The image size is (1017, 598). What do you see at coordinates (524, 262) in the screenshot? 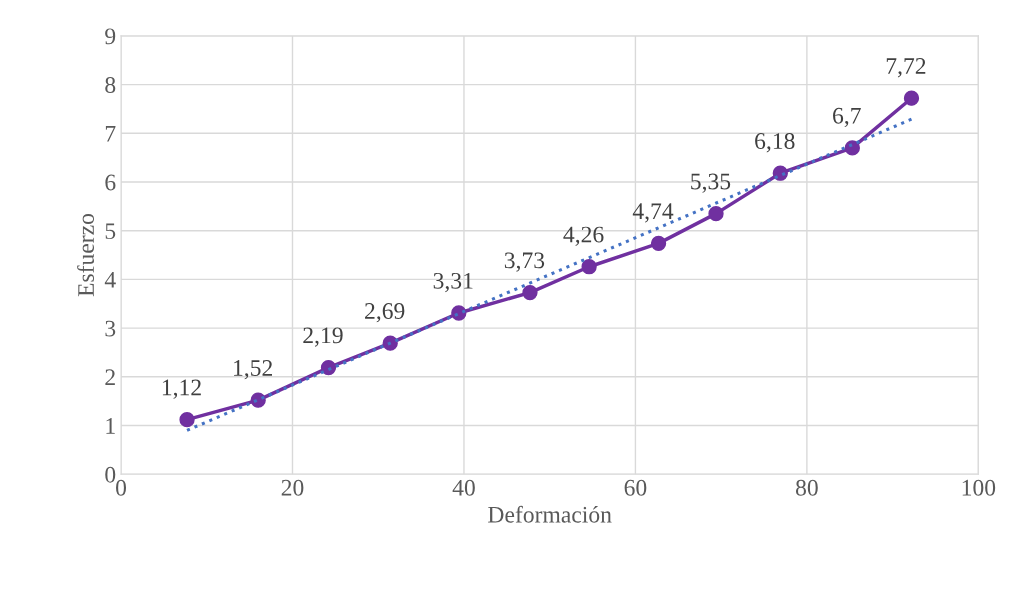
I see `data-label: 3,73` at bounding box center [524, 262].